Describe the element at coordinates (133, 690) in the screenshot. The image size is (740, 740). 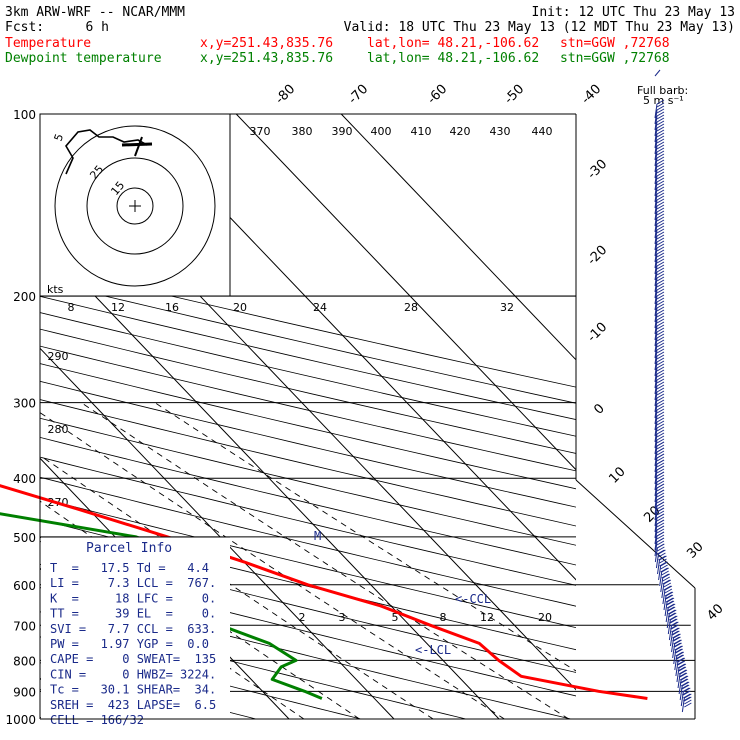
I see `parcel-info-row: Tc = 30.1 SHEAR= 34.` at that location.